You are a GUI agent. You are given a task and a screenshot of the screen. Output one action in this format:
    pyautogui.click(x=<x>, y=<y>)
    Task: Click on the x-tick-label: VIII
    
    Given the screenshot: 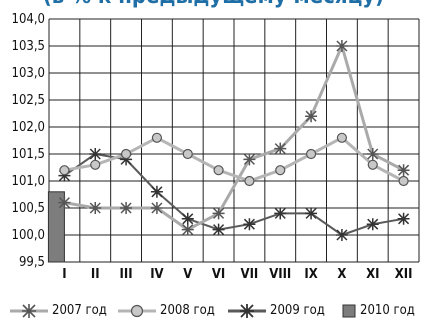 What is the action you would take?
    pyautogui.click(x=280, y=274)
    